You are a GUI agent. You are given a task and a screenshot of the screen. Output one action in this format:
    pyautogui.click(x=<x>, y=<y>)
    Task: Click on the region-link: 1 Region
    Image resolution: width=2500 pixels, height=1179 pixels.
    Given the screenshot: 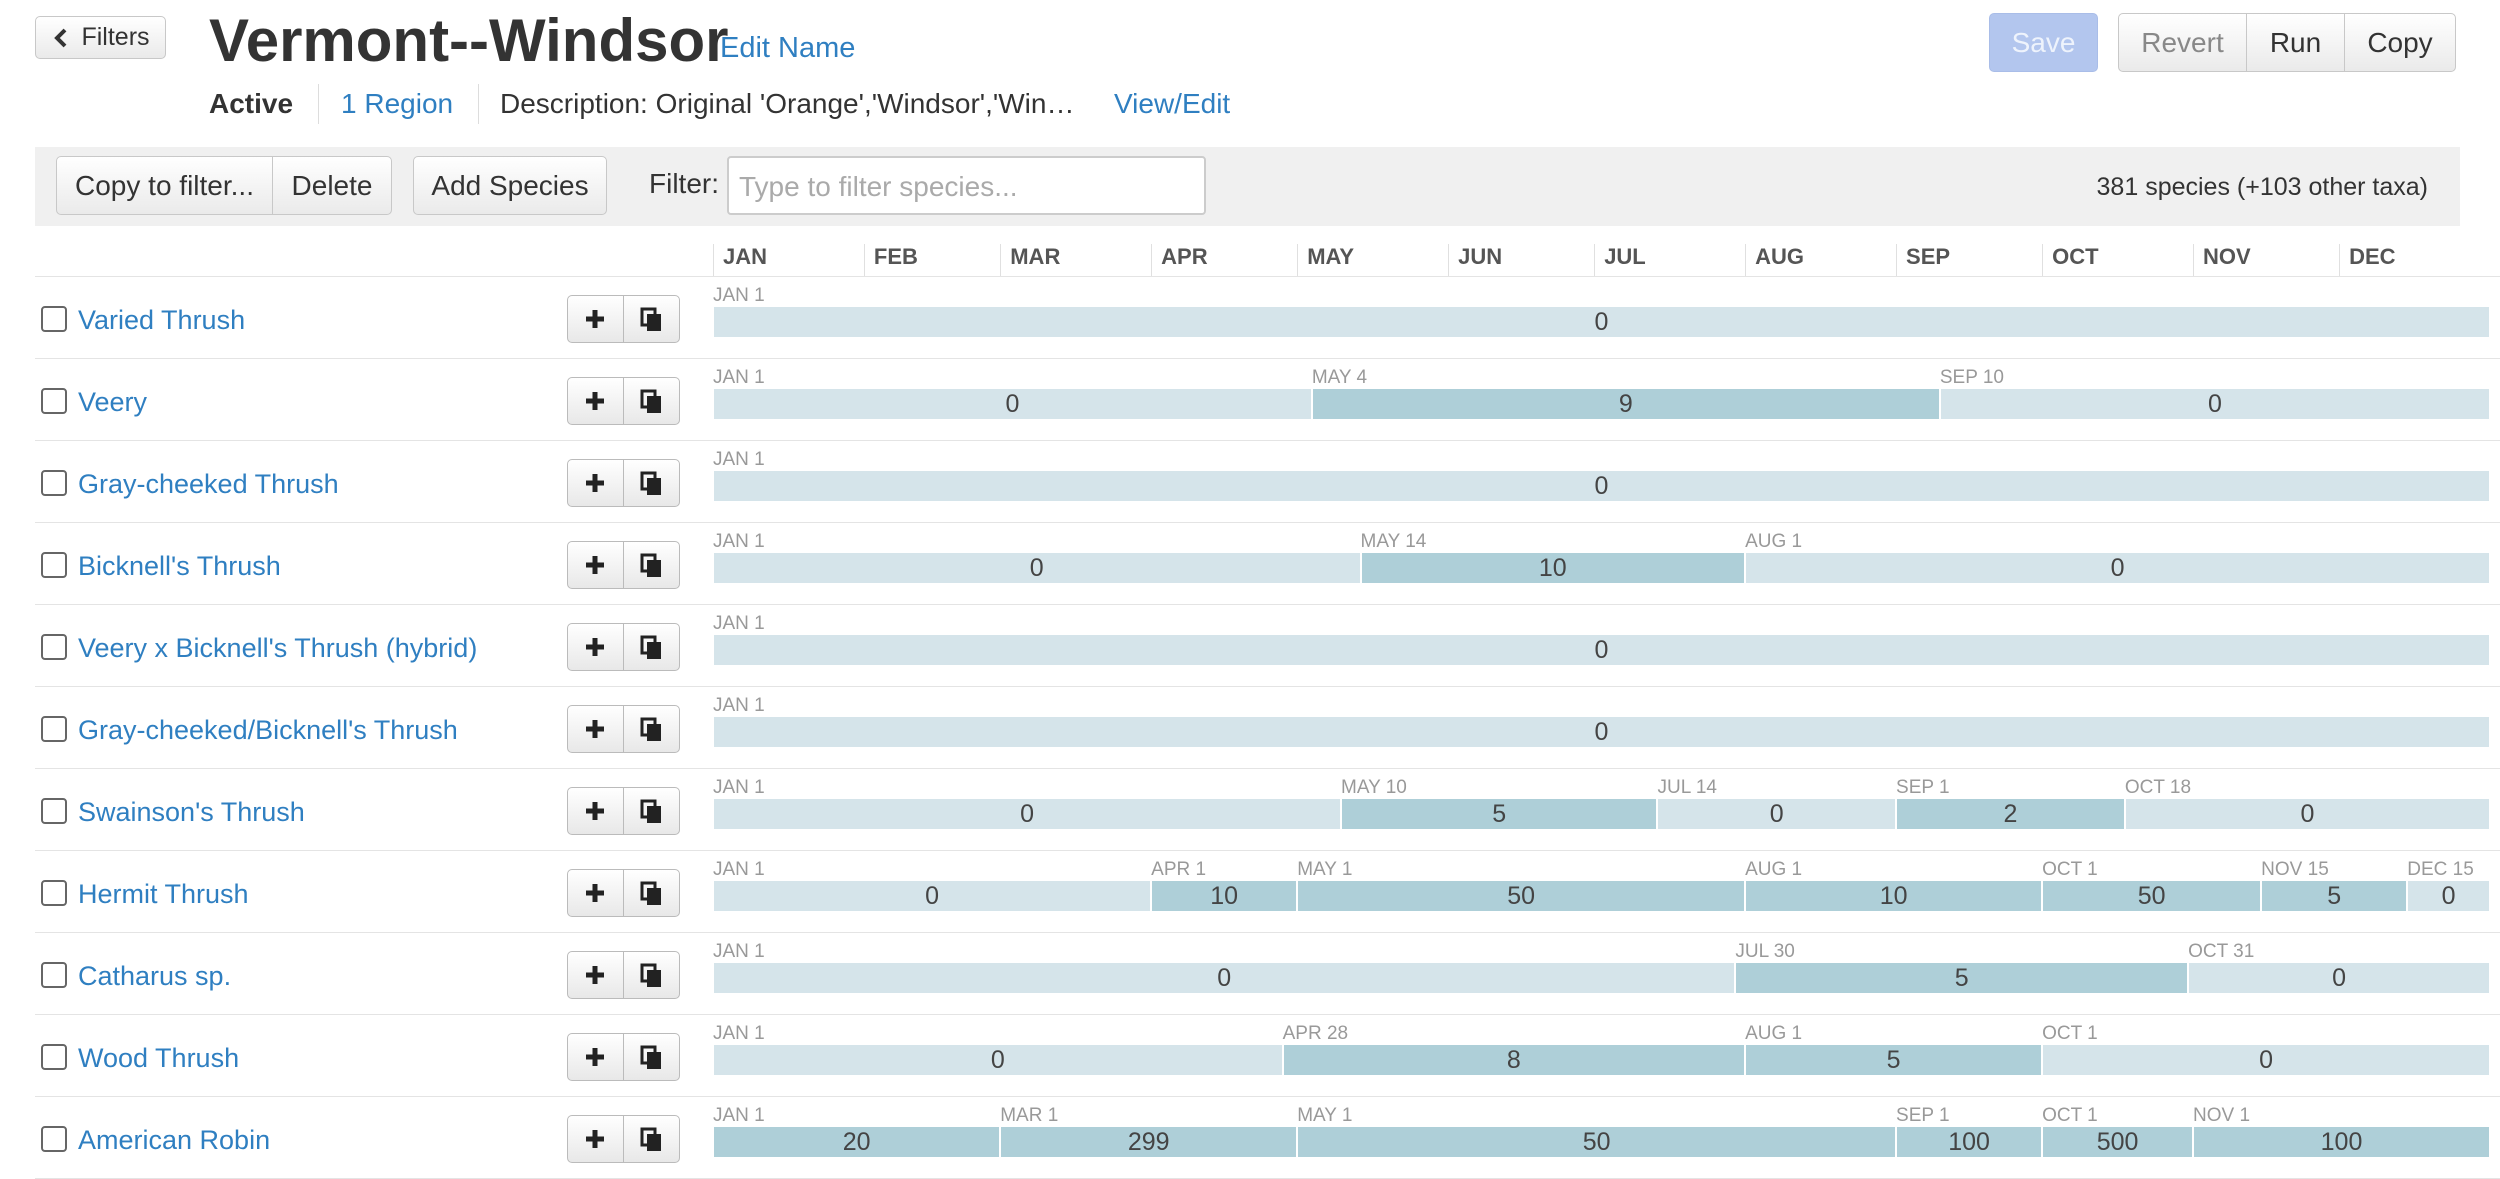 What is the action you would take?
    pyautogui.click(x=397, y=103)
    